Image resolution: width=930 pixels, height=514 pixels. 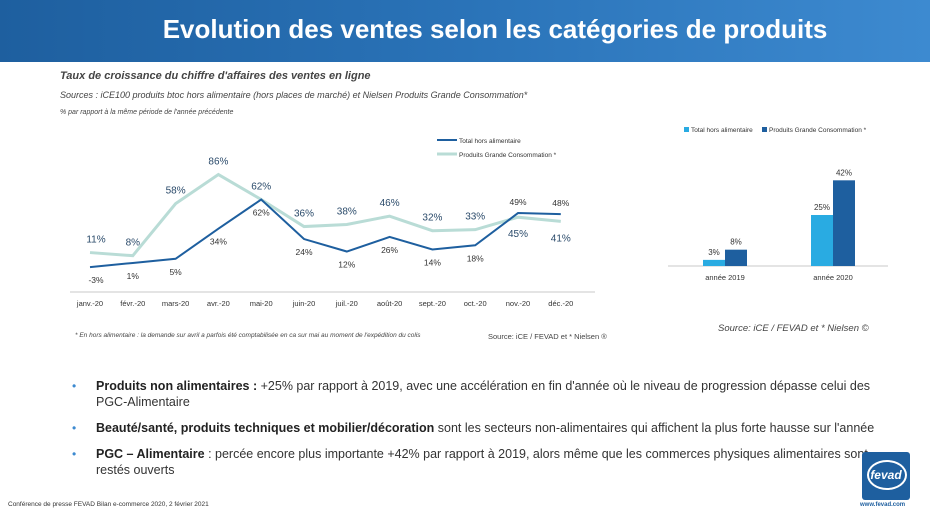 What do you see at coordinates (475, 217) in the screenshot?
I see `data-label-pgc: 33%` at bounding box center [475, 217].